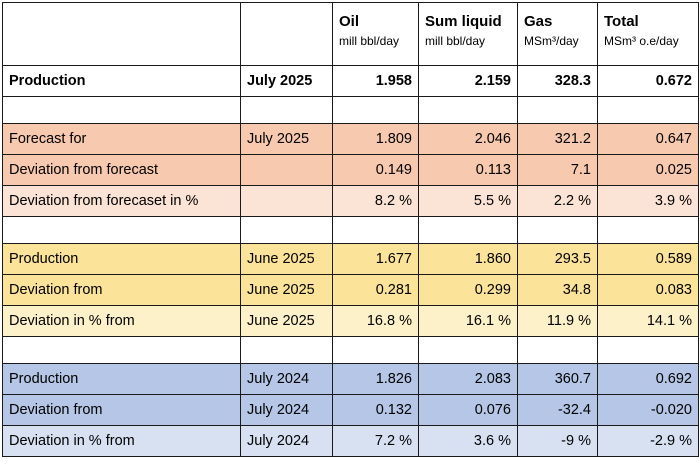  Describe the element at coordinates (121, 34) in the screenshot. I see `header-cell-label` at that location.